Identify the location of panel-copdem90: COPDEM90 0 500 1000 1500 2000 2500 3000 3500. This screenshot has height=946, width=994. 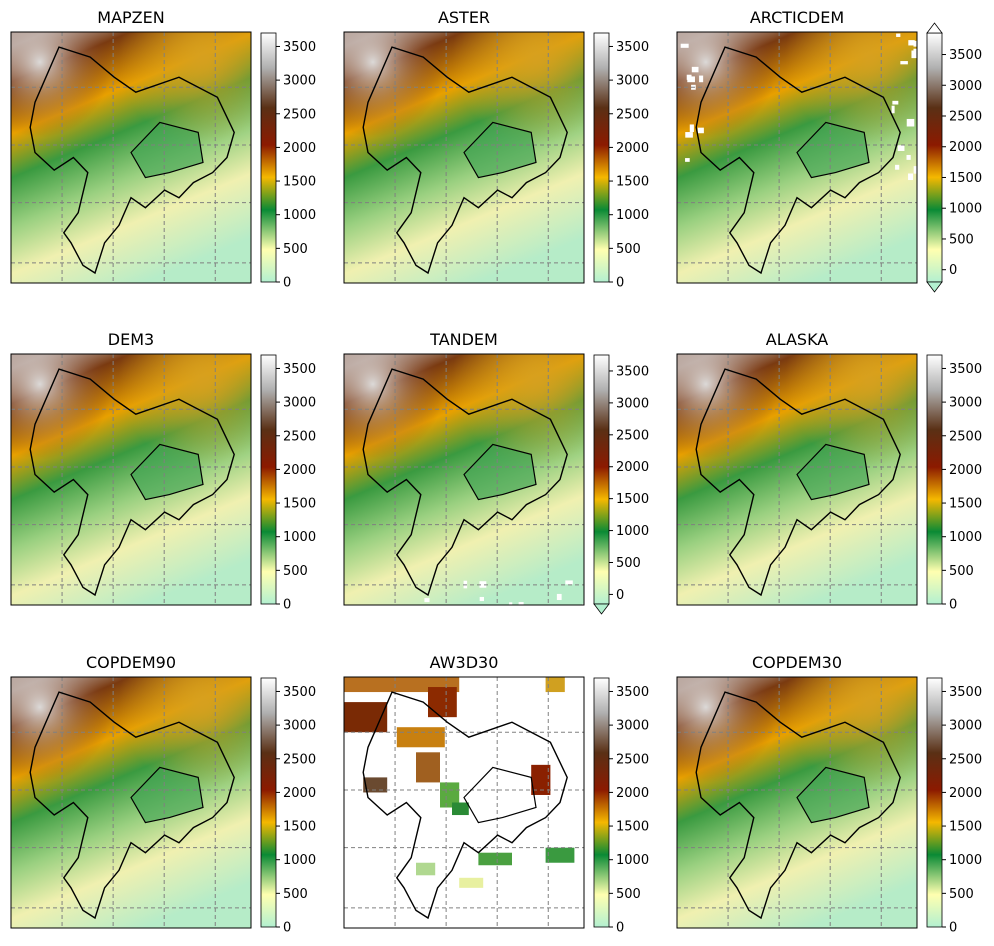
(163, 794).